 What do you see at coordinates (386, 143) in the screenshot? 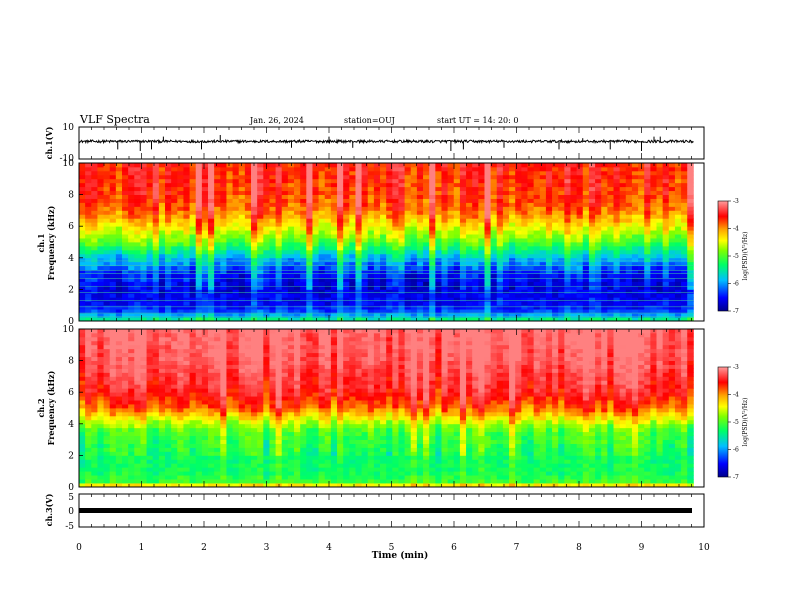
I see `ch1-waveform-trace` at bounding box center [386, 143].